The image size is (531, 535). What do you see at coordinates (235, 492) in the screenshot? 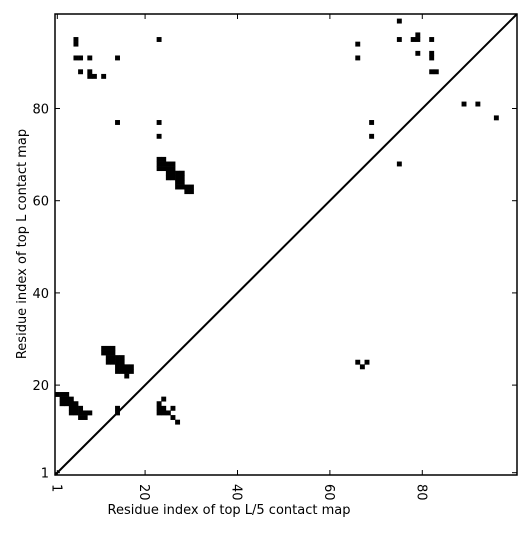
I see `x-tick-label: 40` at bounding box center [235, 492].